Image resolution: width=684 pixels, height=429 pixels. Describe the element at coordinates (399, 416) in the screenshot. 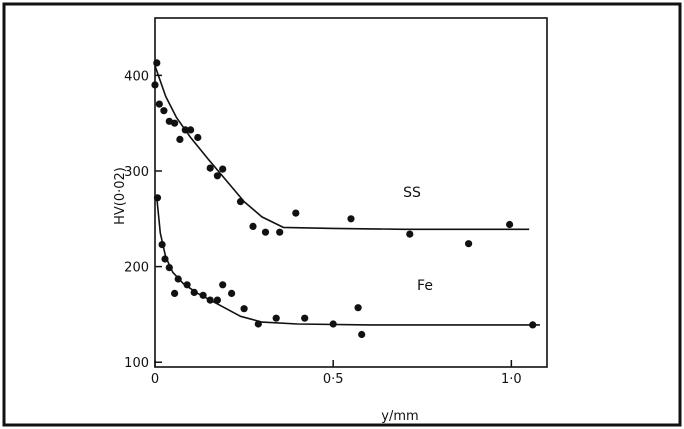

I see `x-axis-label: y/mm` at that location.